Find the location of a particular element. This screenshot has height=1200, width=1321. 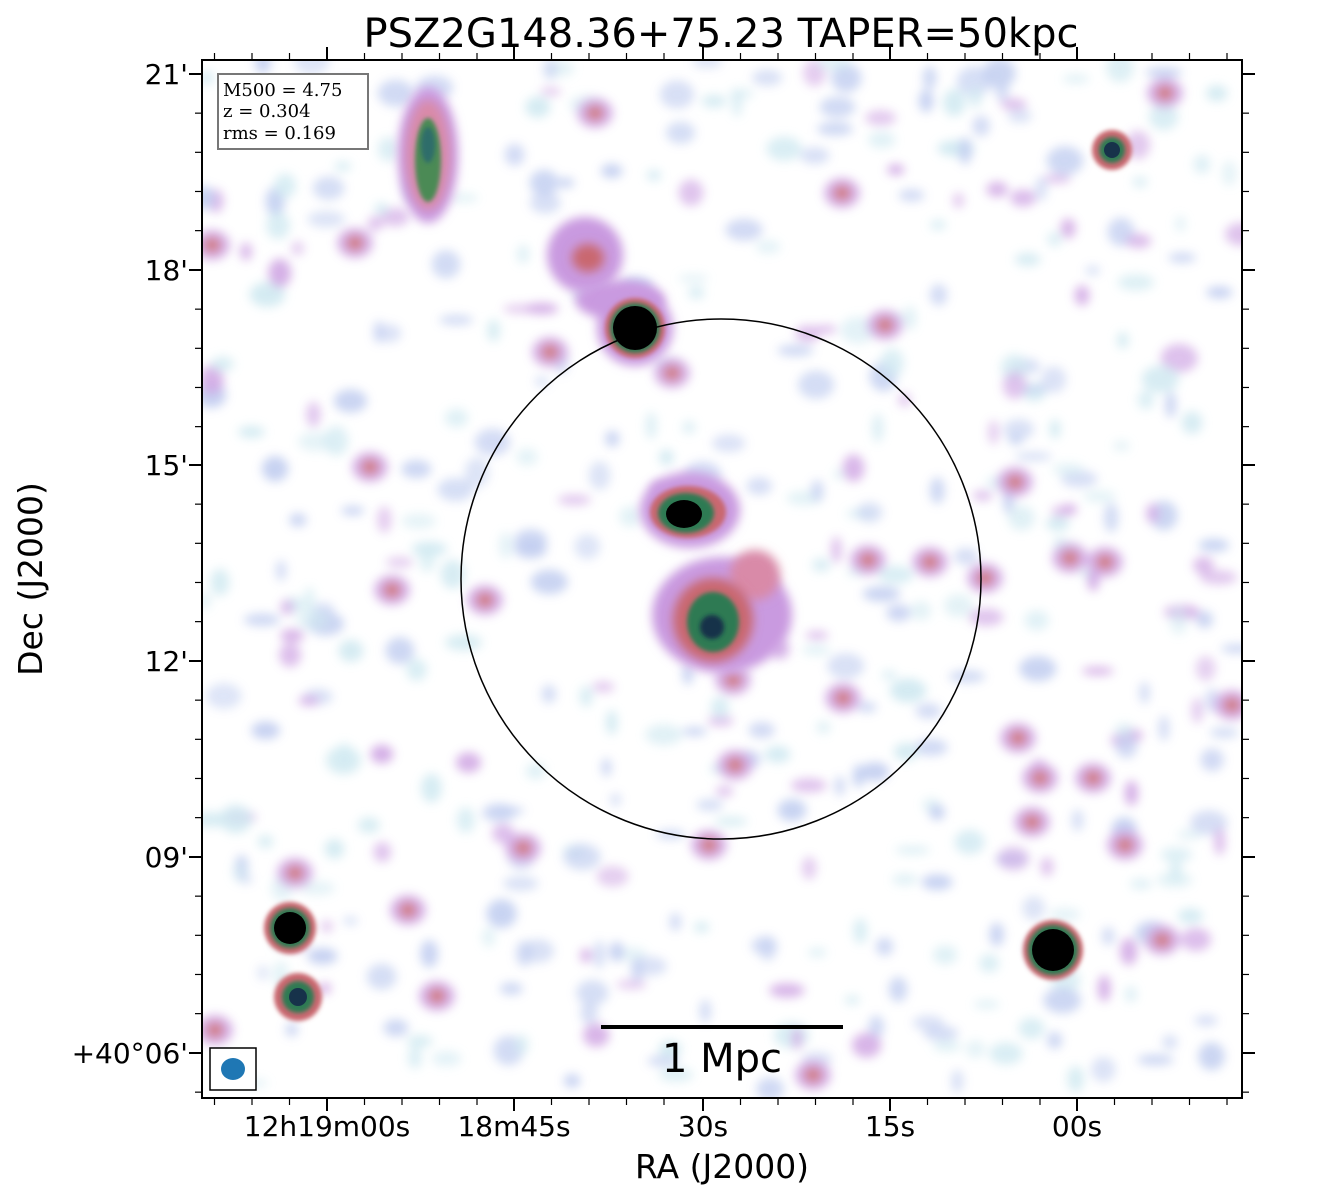

y-tick-label: 18' is located at coordinates (166, 270).